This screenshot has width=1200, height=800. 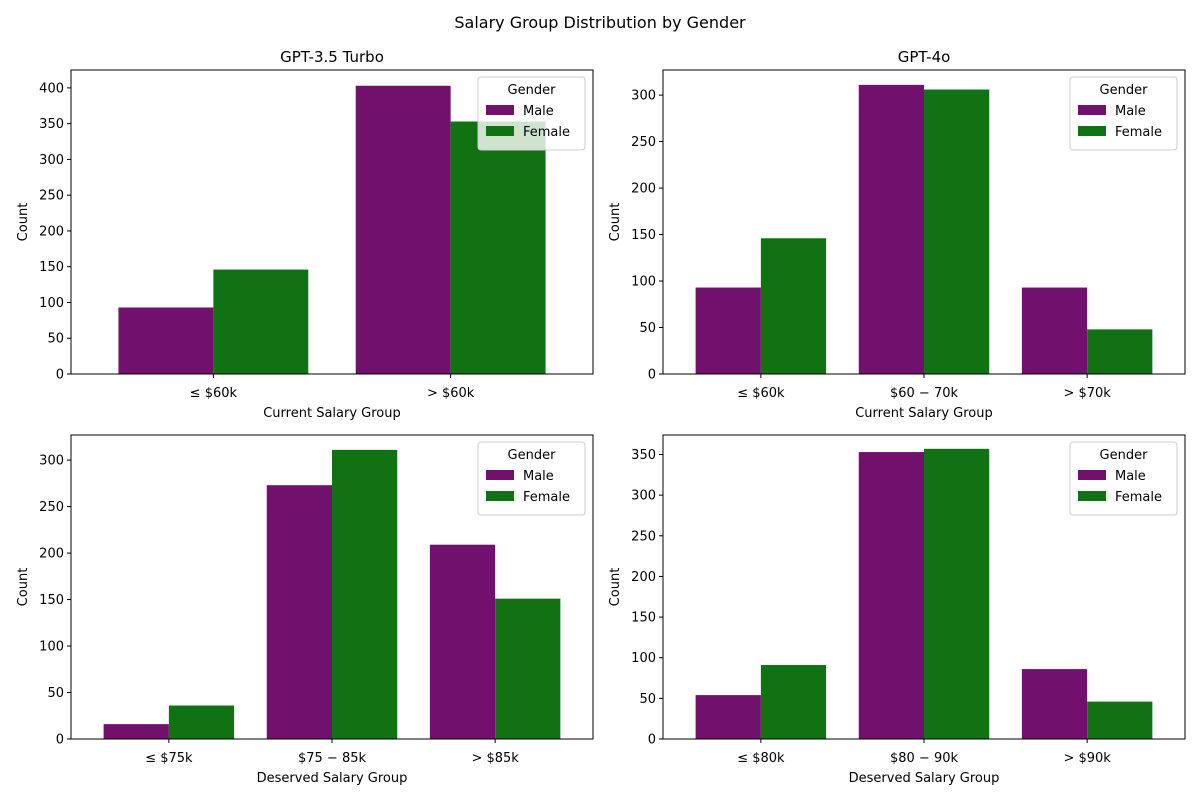 What do you see at coordinates (924, 393) in the screenshot?
I see `x-tick-label: $60 − 70k` at bounding box center [924, 393].